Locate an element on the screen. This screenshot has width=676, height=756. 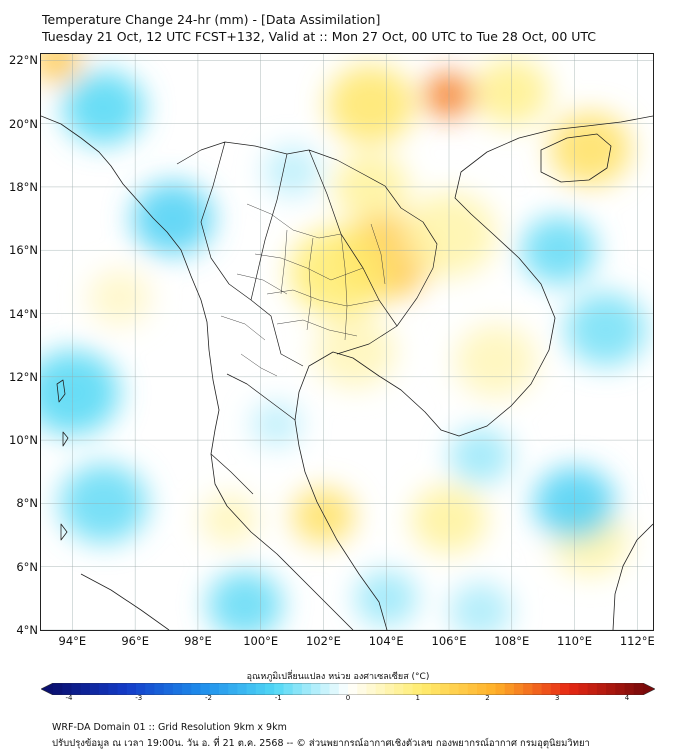
lon-label: 100°E is located at coordinates (261, 641).